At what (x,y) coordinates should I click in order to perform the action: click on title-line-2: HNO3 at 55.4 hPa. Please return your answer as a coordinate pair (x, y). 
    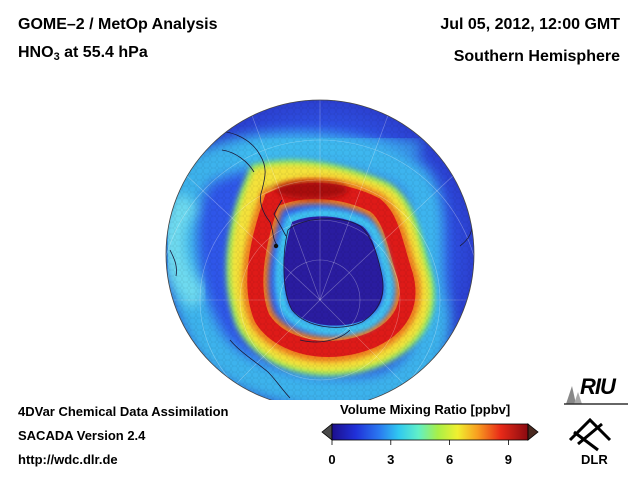
    Looking at the image, I should click on (83, 53).